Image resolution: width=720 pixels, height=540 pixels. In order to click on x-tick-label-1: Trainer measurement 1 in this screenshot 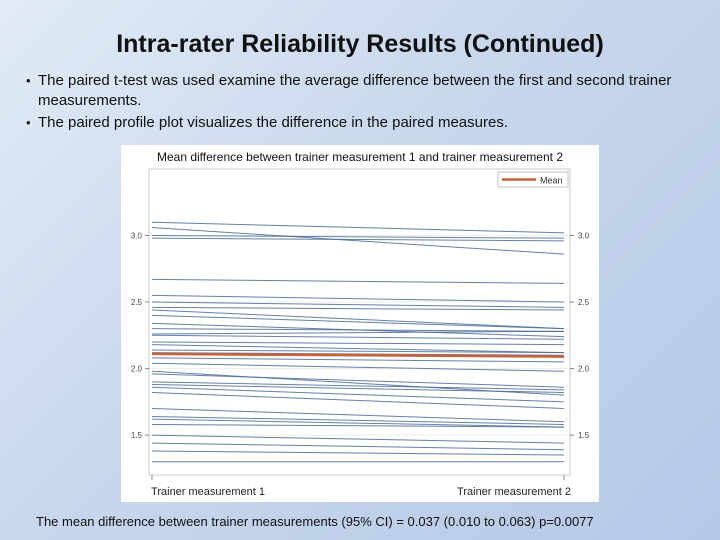, I will do `click(208, 492)`.